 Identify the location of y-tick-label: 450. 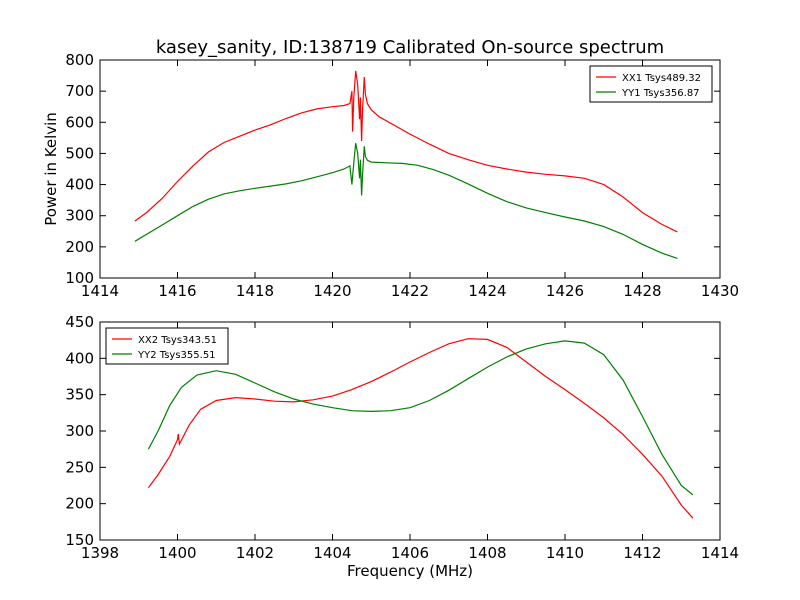
(79, 322).